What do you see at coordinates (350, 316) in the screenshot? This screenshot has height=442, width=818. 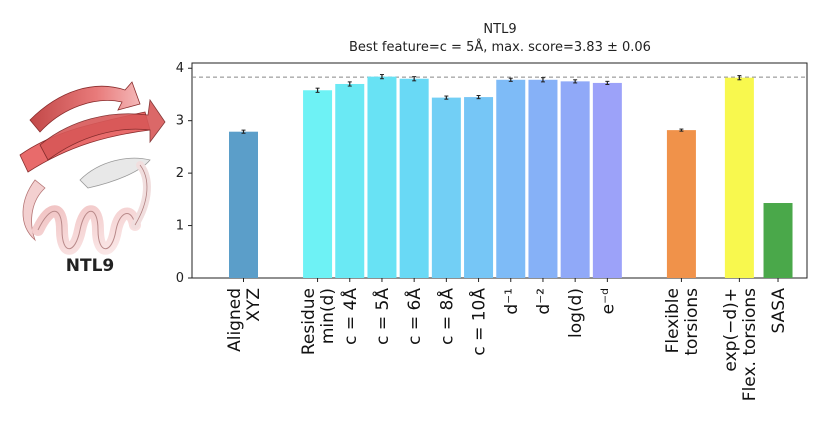 I see `x-category-label: c = 4Å` at bounding box center [350, 316].